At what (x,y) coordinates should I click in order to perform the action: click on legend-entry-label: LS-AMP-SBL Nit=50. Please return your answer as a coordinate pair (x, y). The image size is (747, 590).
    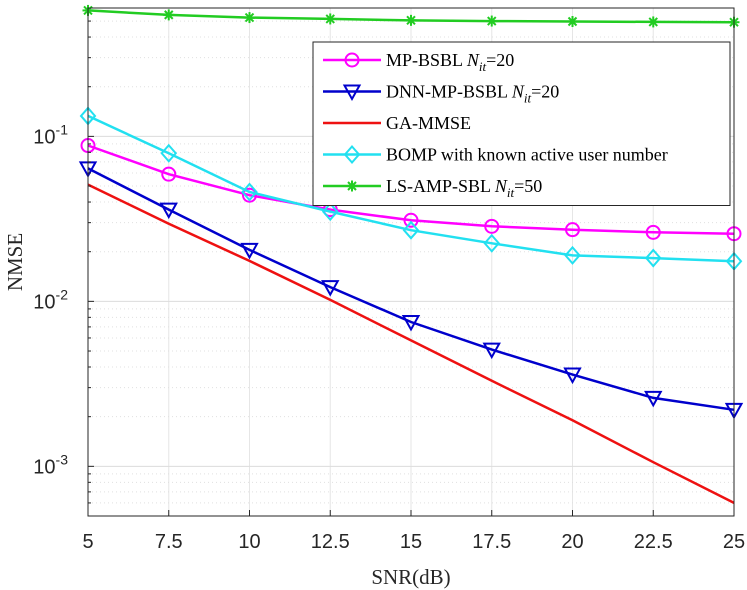
    Looking at the image, I should click on (464, 188).